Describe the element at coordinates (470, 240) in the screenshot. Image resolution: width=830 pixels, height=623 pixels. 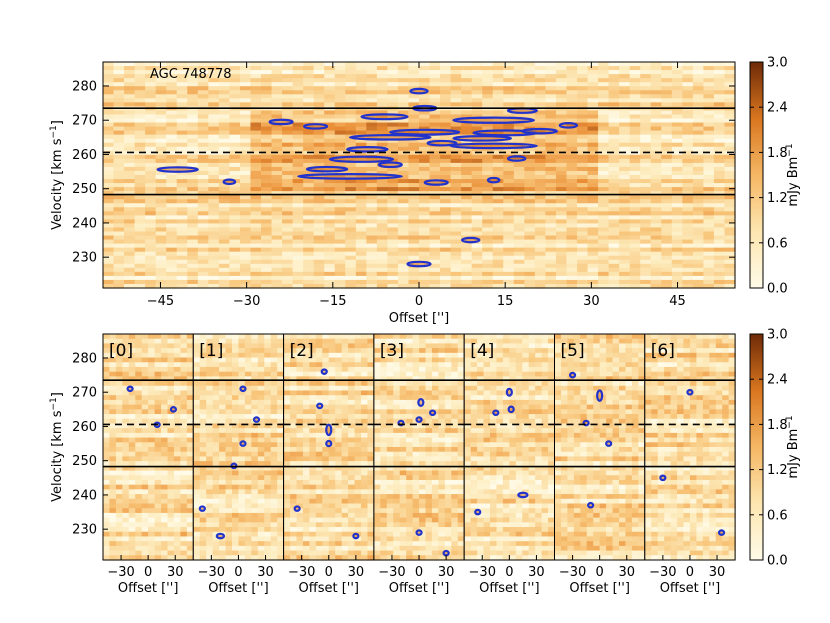
I see `contour-region` at that location.